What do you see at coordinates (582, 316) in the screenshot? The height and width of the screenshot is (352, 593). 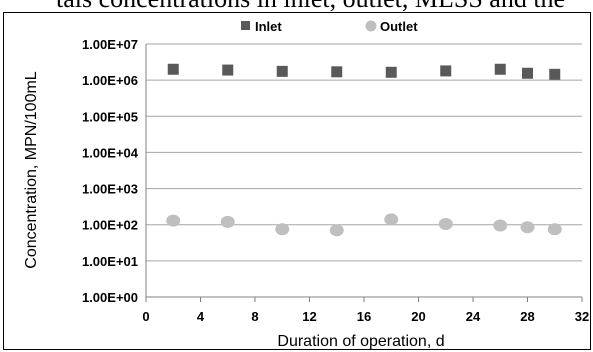 I see `x-tick-label: 32` at bounding box center [582, 316].